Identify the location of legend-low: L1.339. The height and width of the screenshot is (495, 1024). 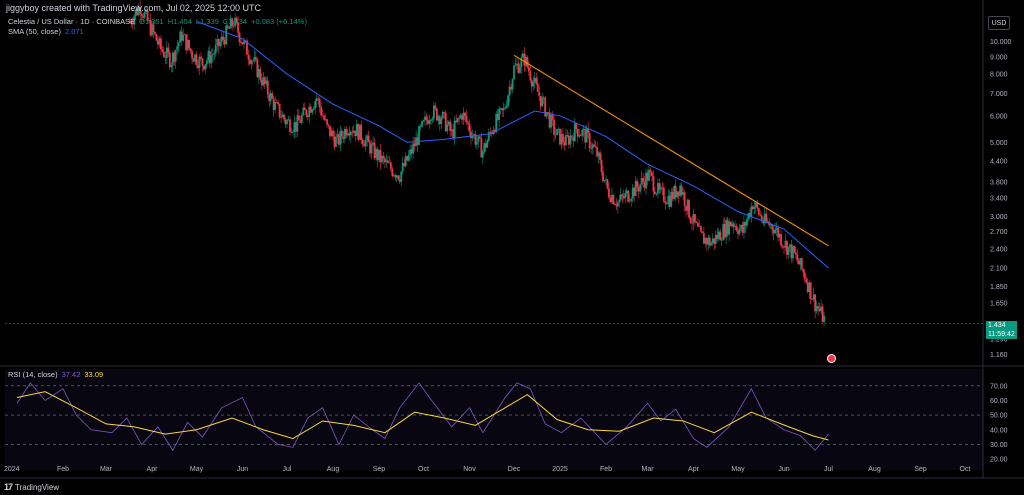
(207, 21).